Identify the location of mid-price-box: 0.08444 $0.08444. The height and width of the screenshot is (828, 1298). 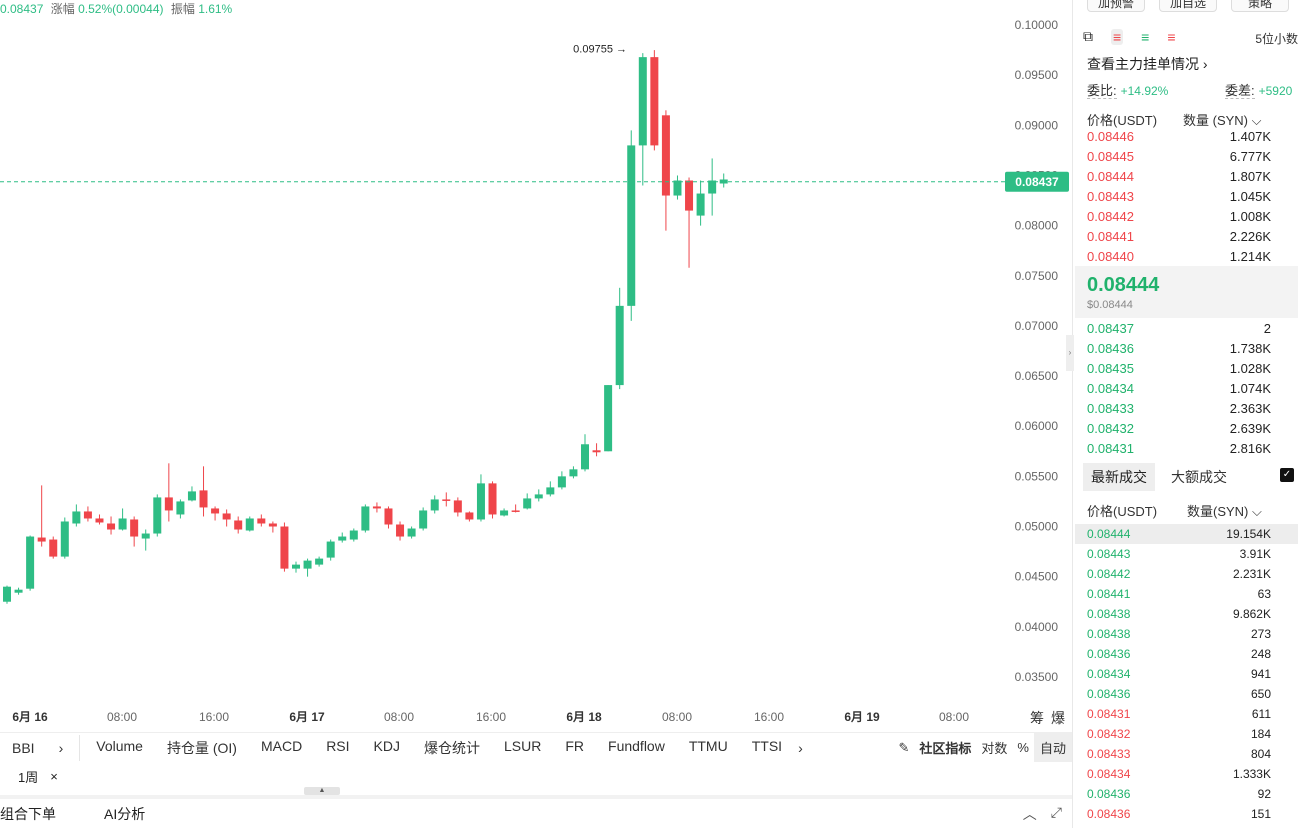
(1186, 292).